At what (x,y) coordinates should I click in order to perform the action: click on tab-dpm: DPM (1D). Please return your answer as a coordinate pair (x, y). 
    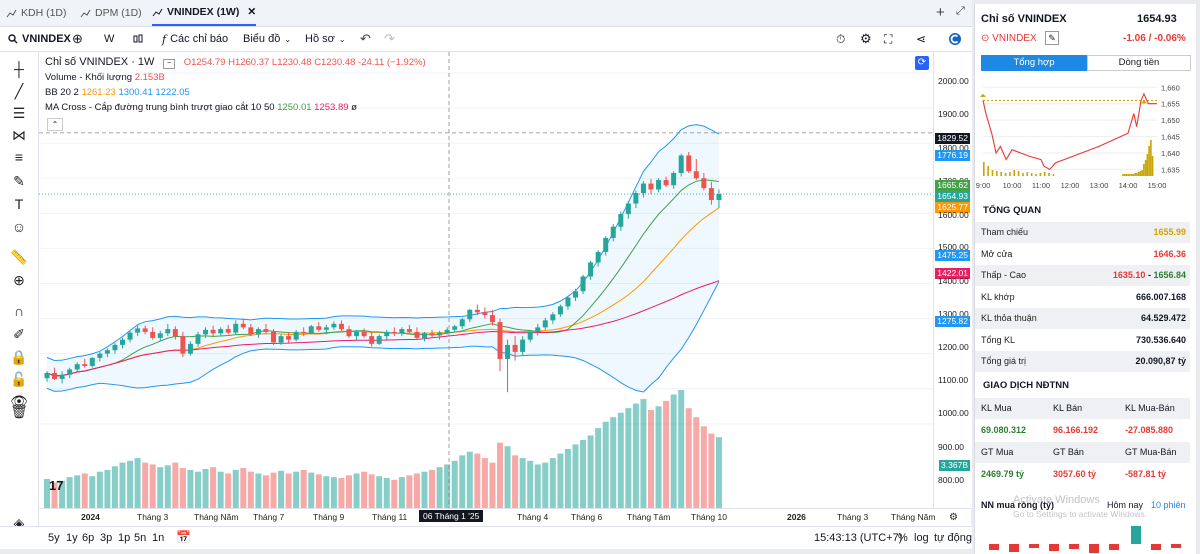
    Looking at the image, I should click on (111, 13).